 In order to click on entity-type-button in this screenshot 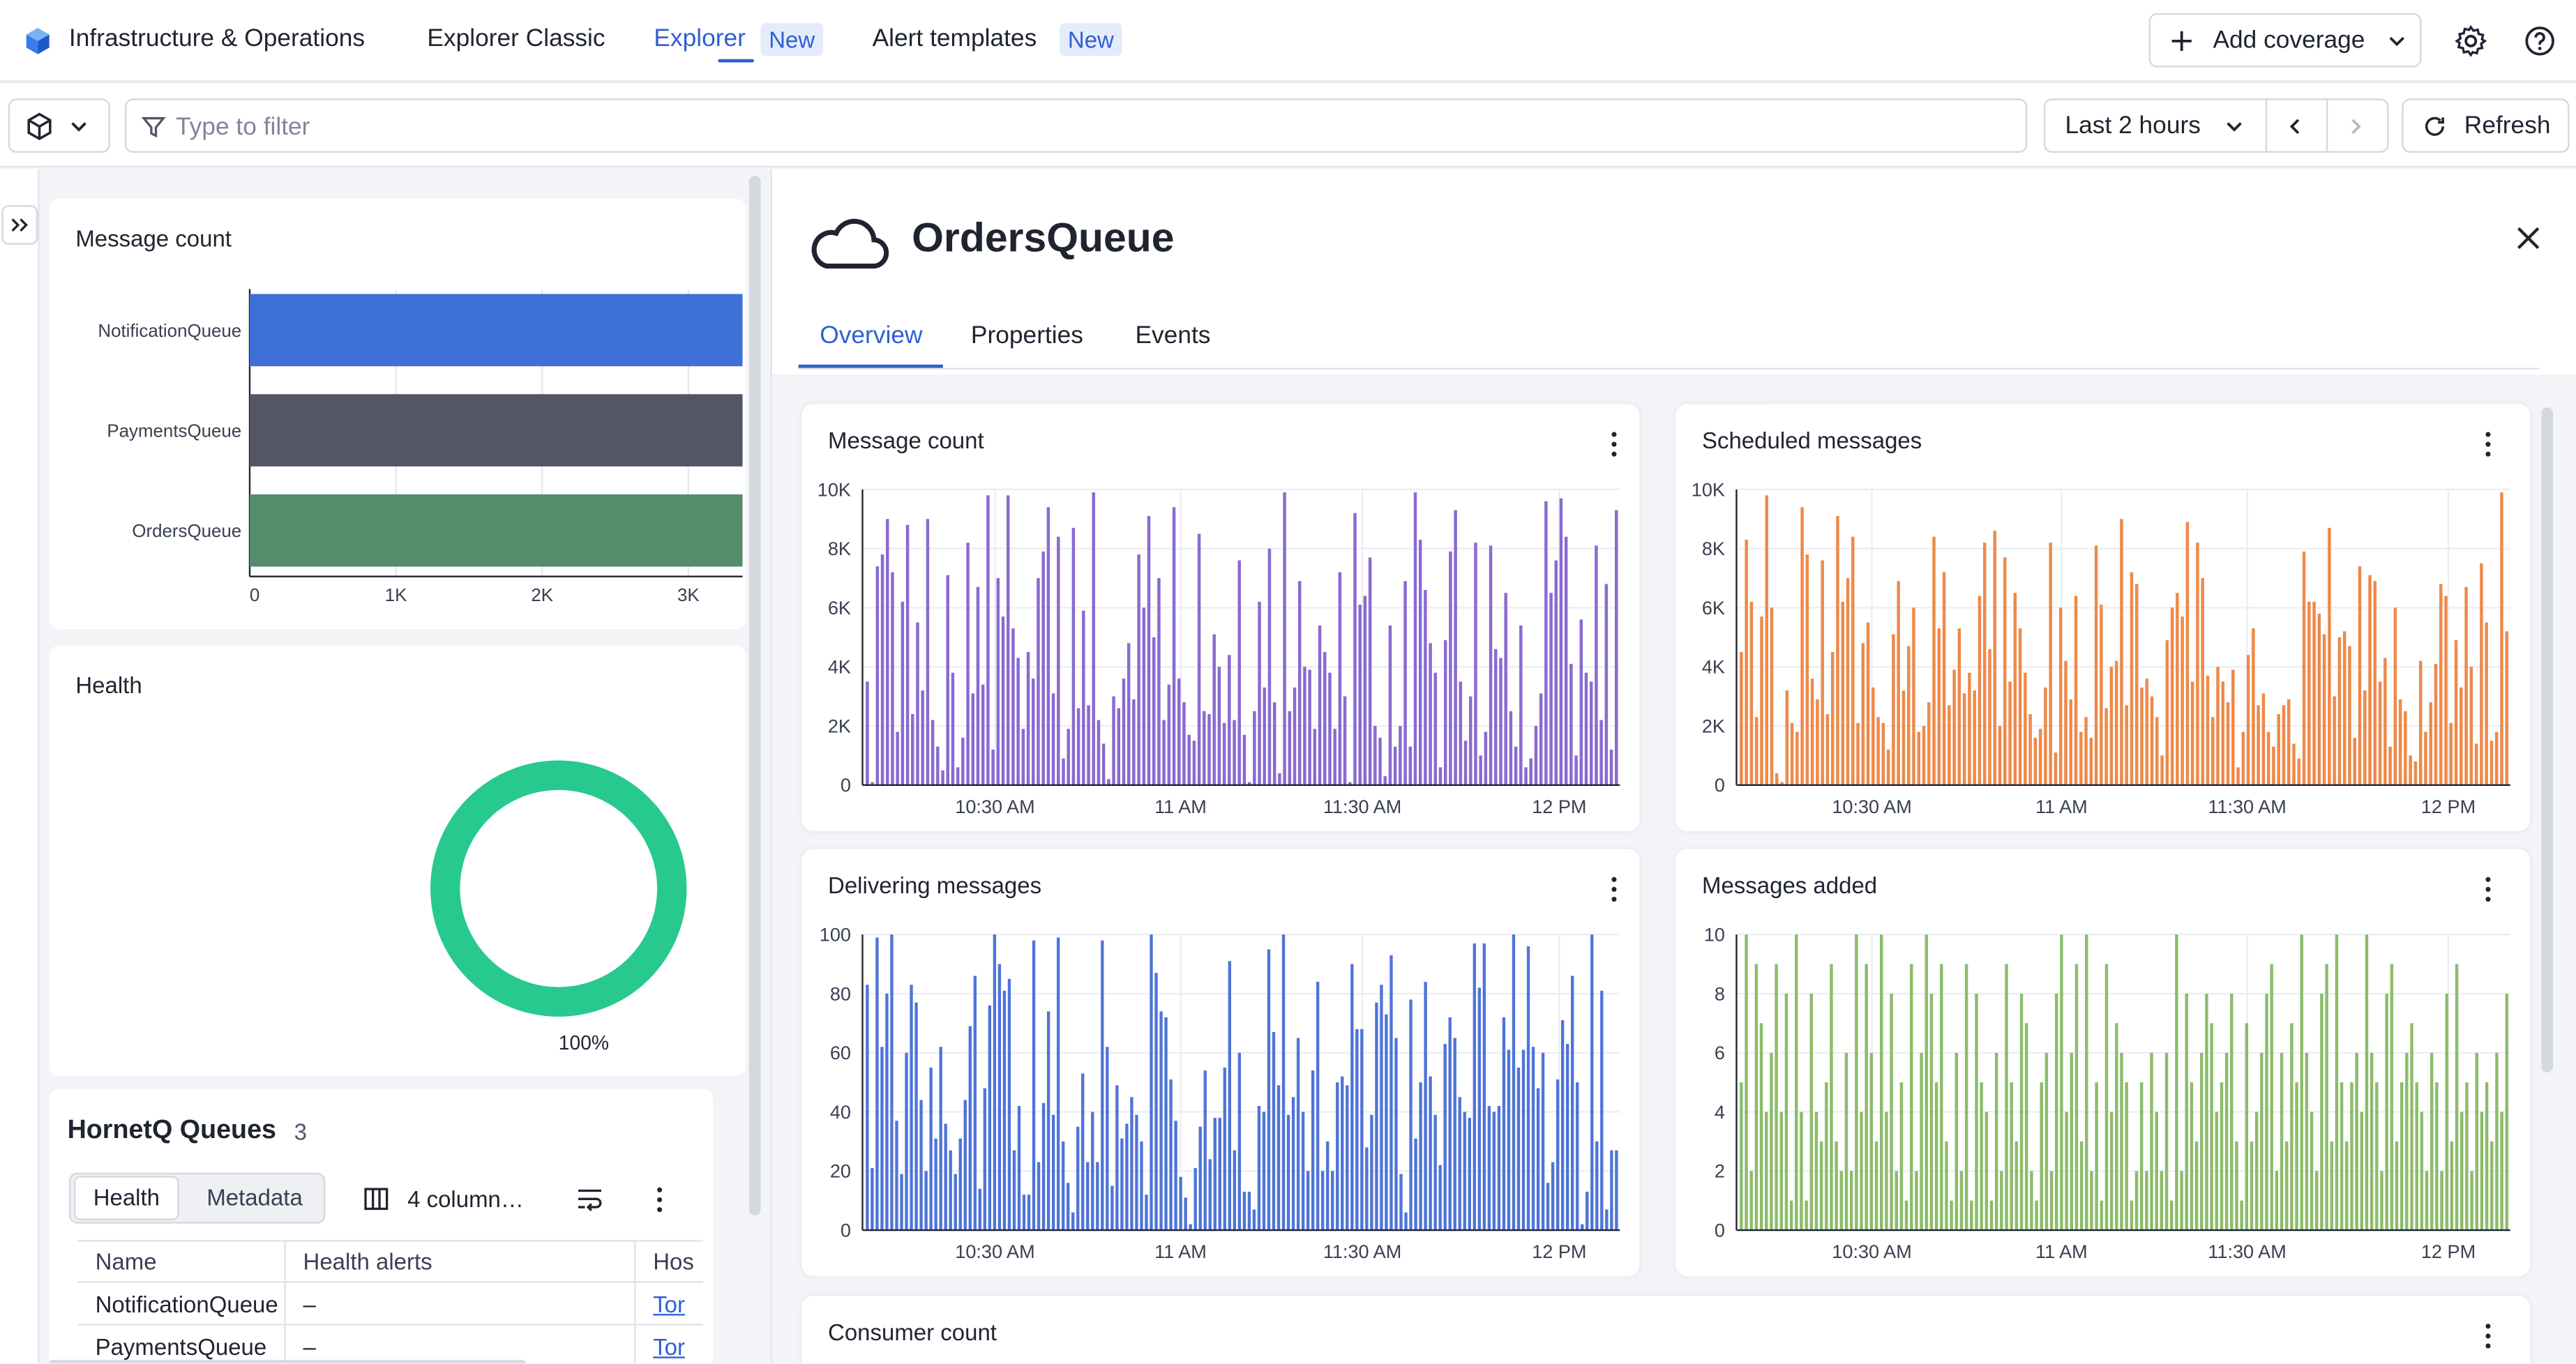, I will do `click(59, 125)`.